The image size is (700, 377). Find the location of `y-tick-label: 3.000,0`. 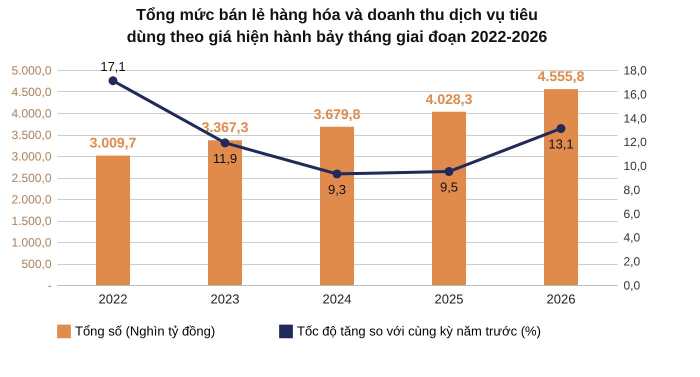

y-tick-label: 3.000,0 is located at coordinates (31, 157).